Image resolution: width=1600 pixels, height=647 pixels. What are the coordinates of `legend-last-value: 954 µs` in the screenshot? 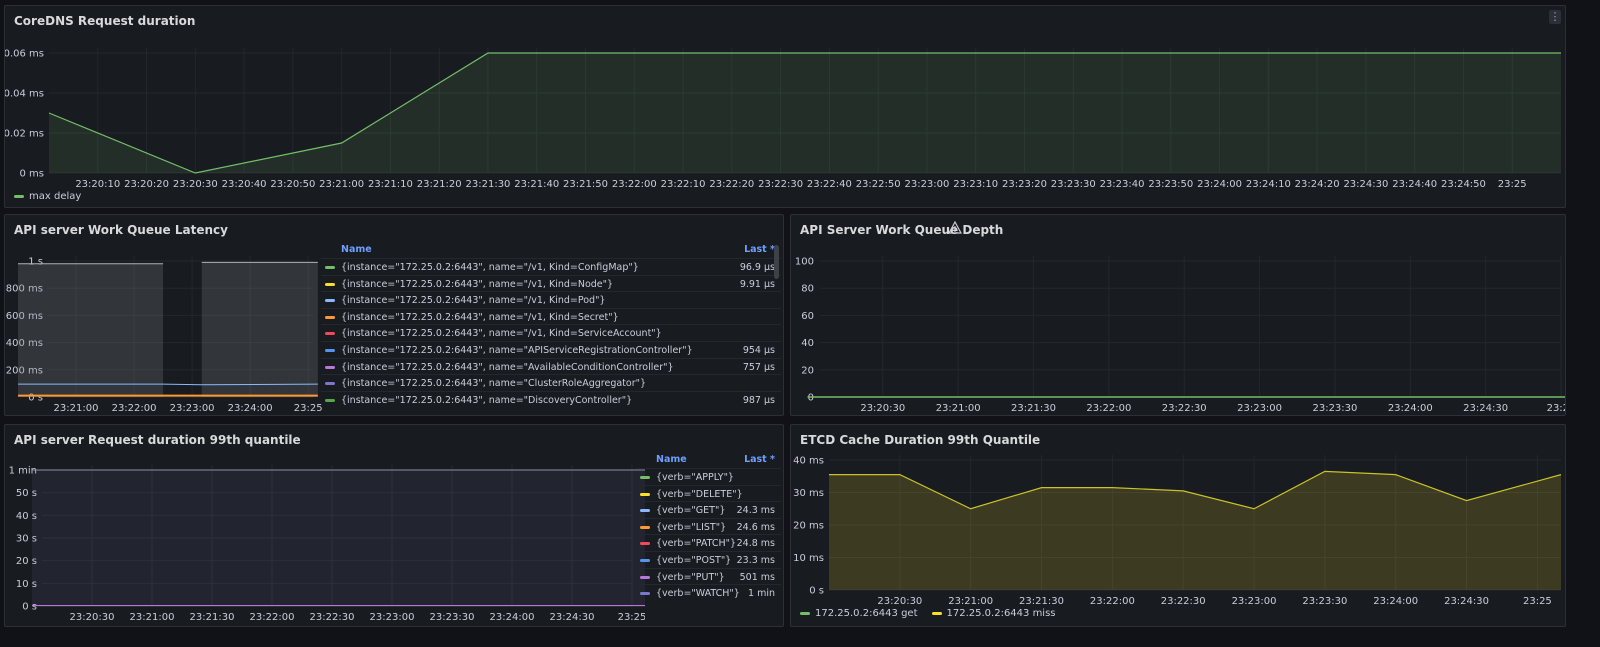 It's located at (758, 350).